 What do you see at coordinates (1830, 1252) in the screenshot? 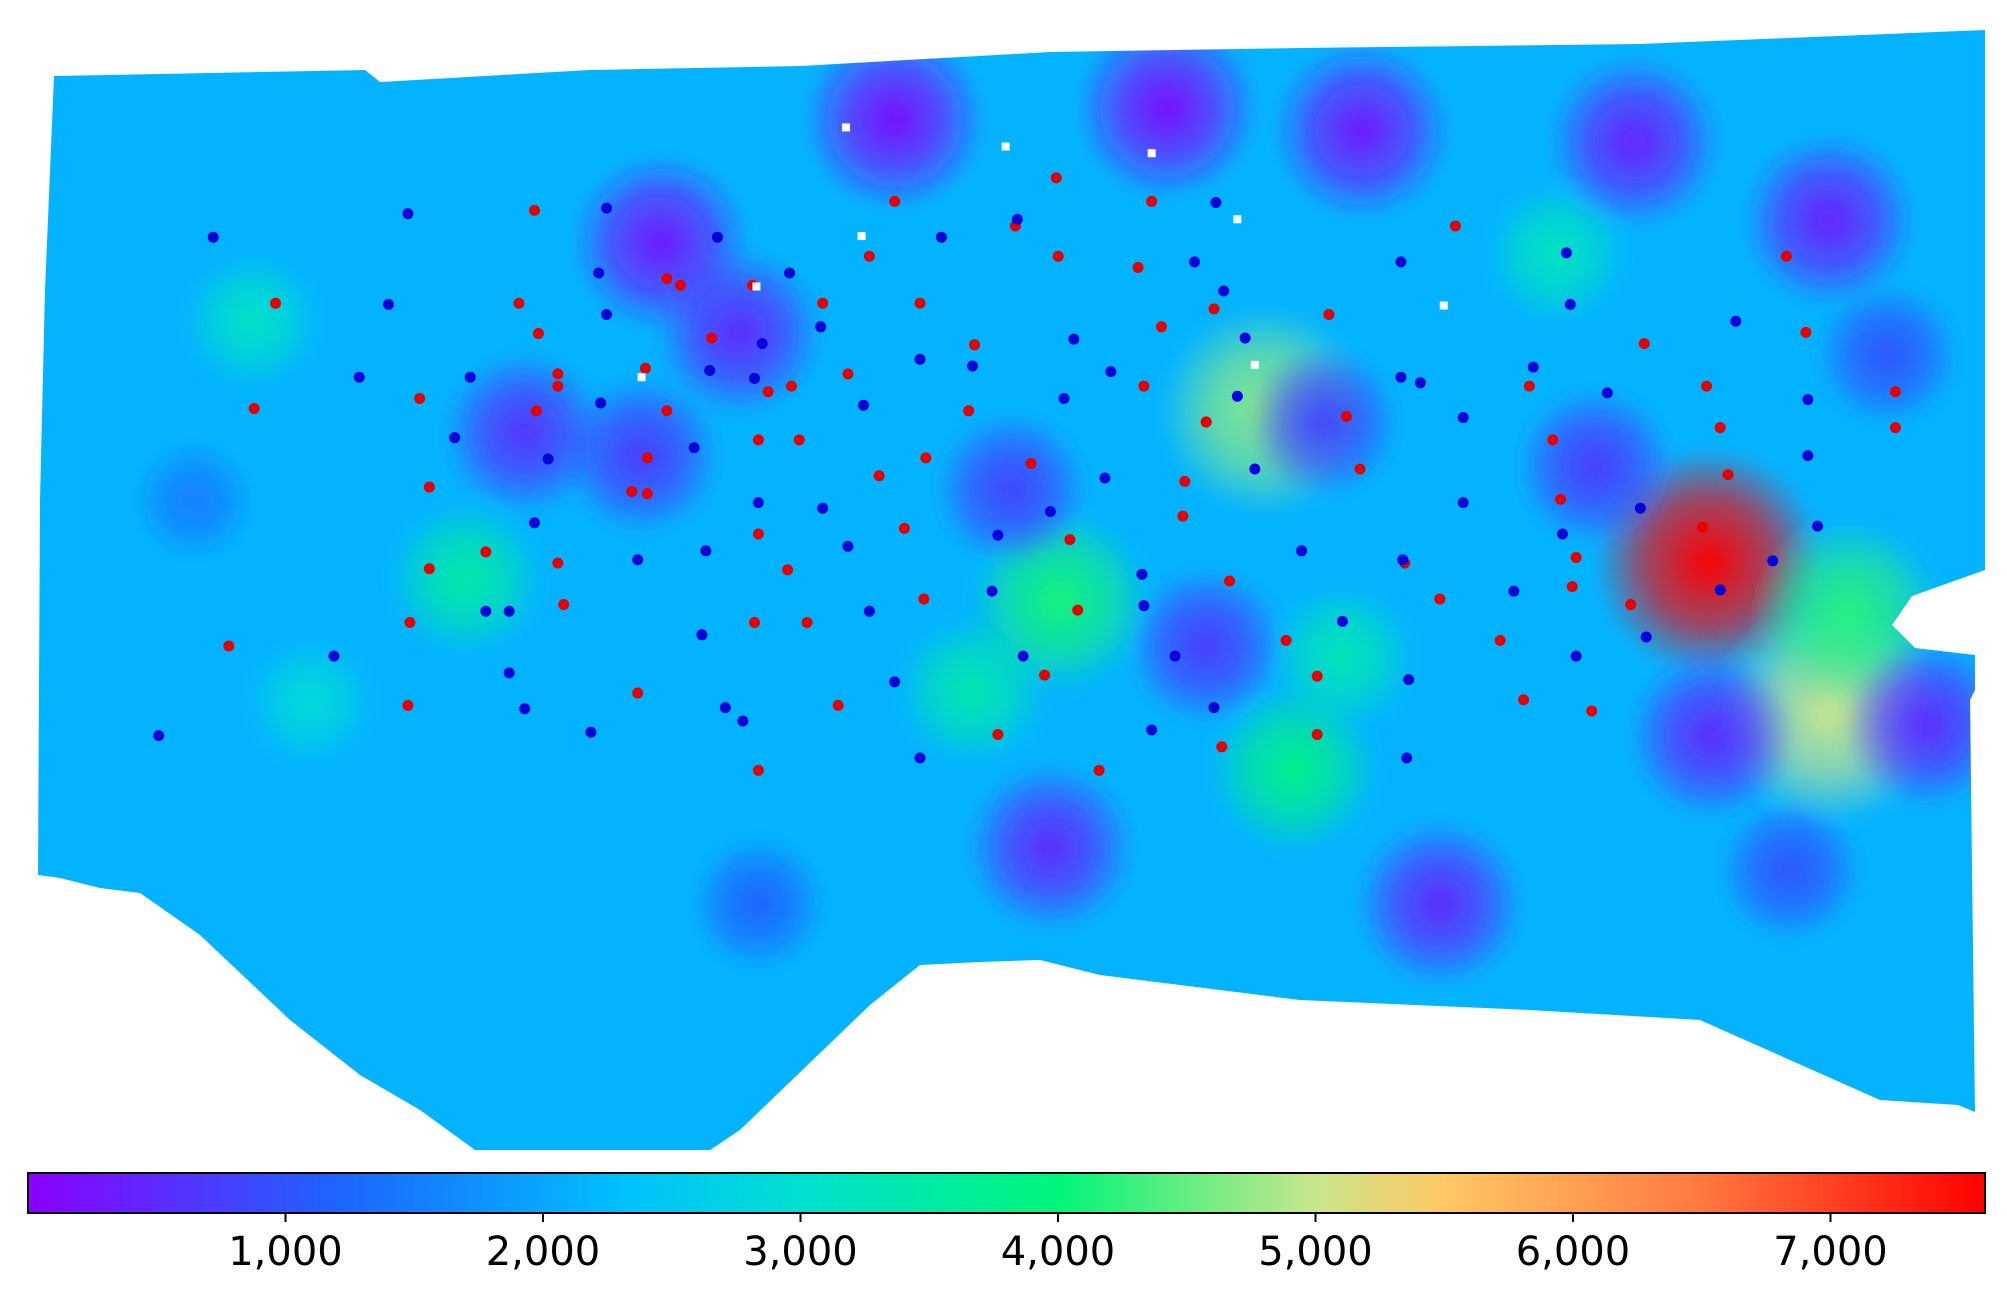
I see `colorbar-tick-label: 7,000` at bounding box center [1830, 1252].